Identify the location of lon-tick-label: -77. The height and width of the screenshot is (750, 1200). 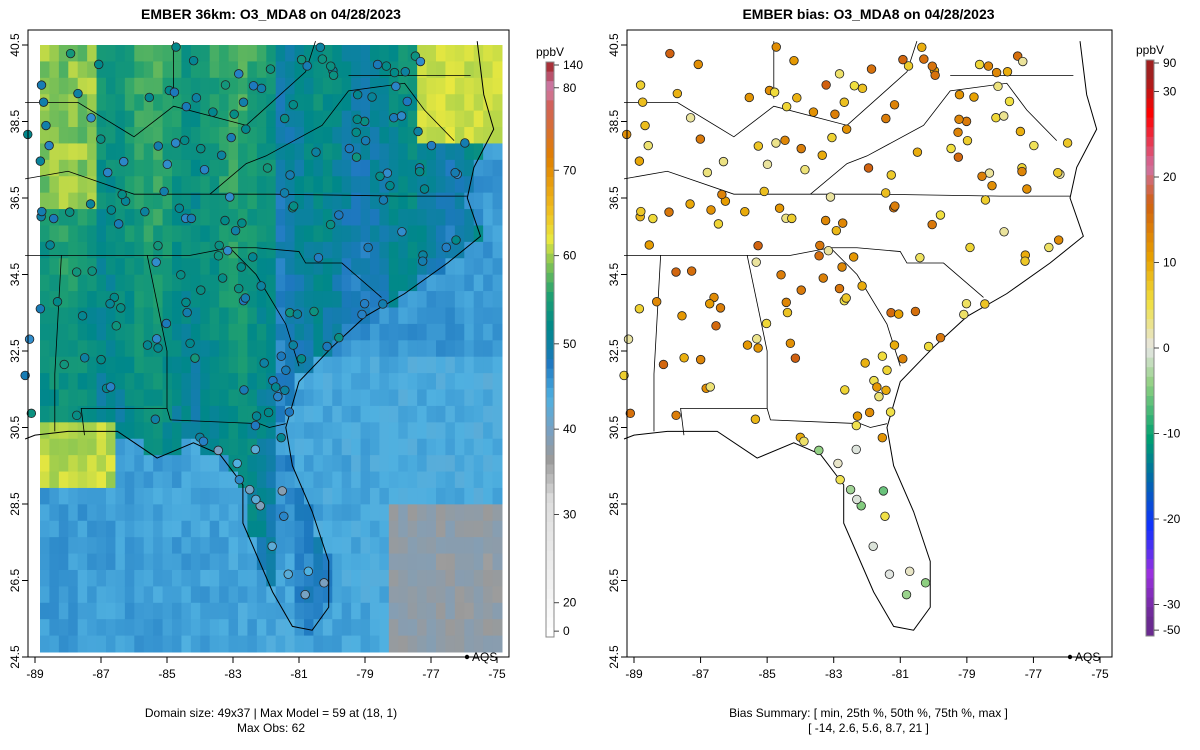
(431, 674).